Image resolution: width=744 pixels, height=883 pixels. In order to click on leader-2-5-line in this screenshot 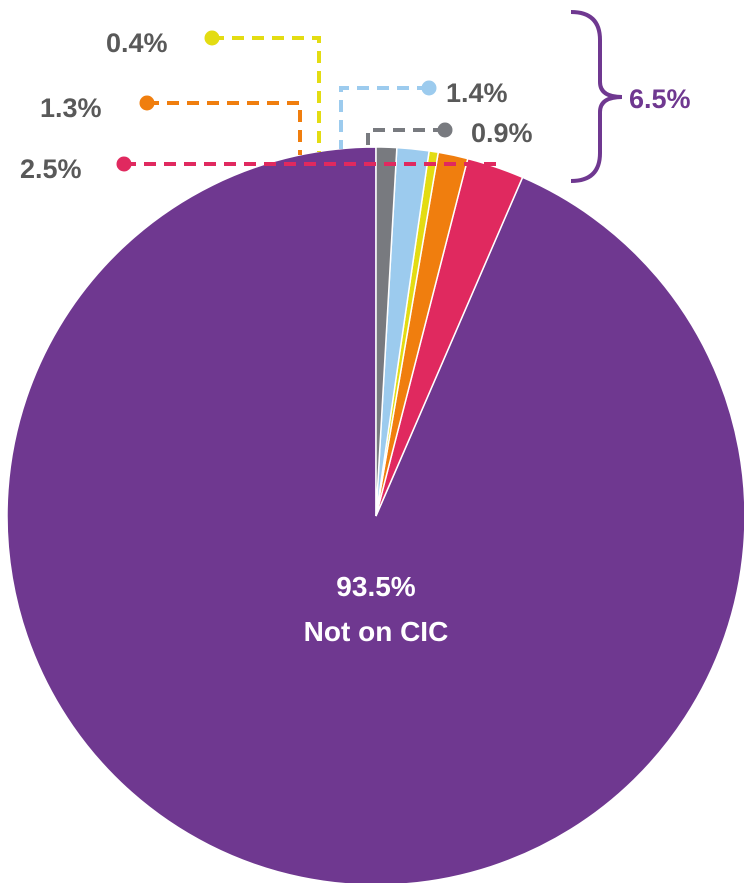, I will do `click(311, 164)`.